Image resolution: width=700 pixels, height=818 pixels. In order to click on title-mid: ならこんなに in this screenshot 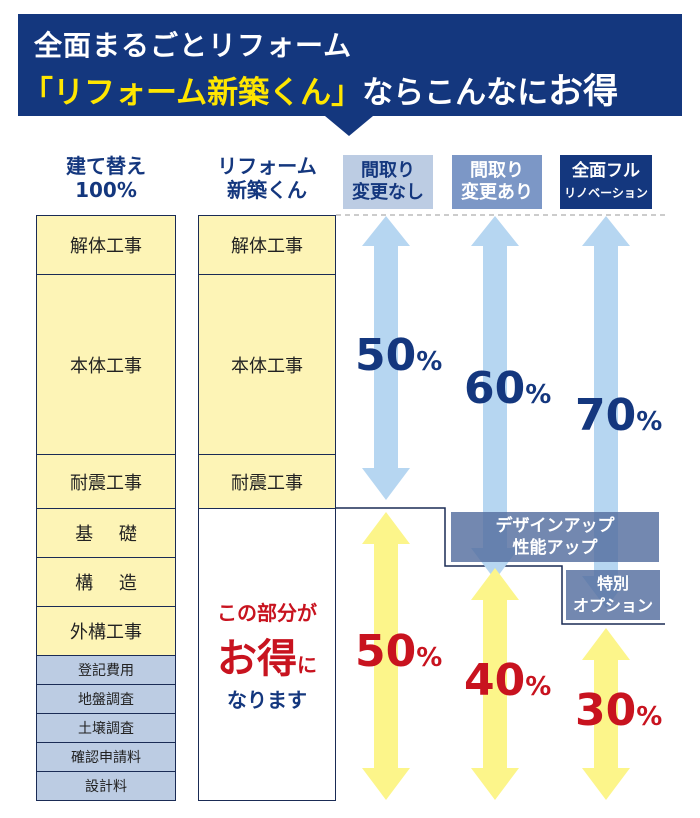, I will do `click(455, 93)`.